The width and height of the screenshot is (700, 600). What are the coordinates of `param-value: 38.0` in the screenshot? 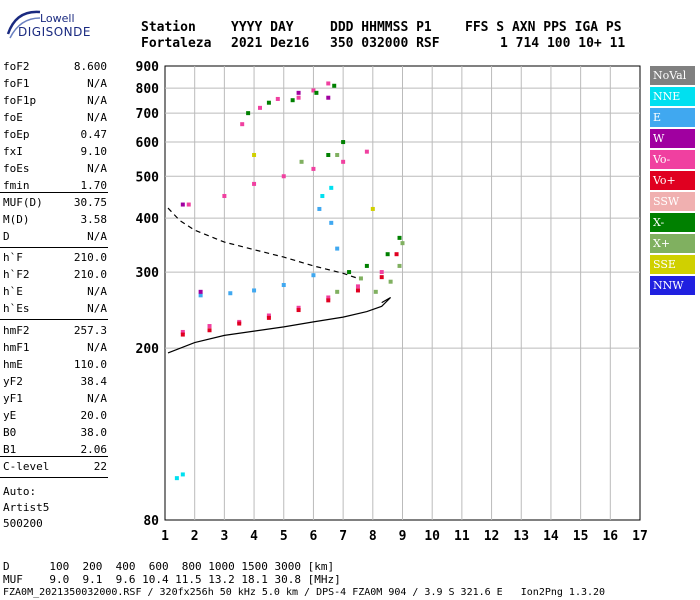 It's located at (94, 432).